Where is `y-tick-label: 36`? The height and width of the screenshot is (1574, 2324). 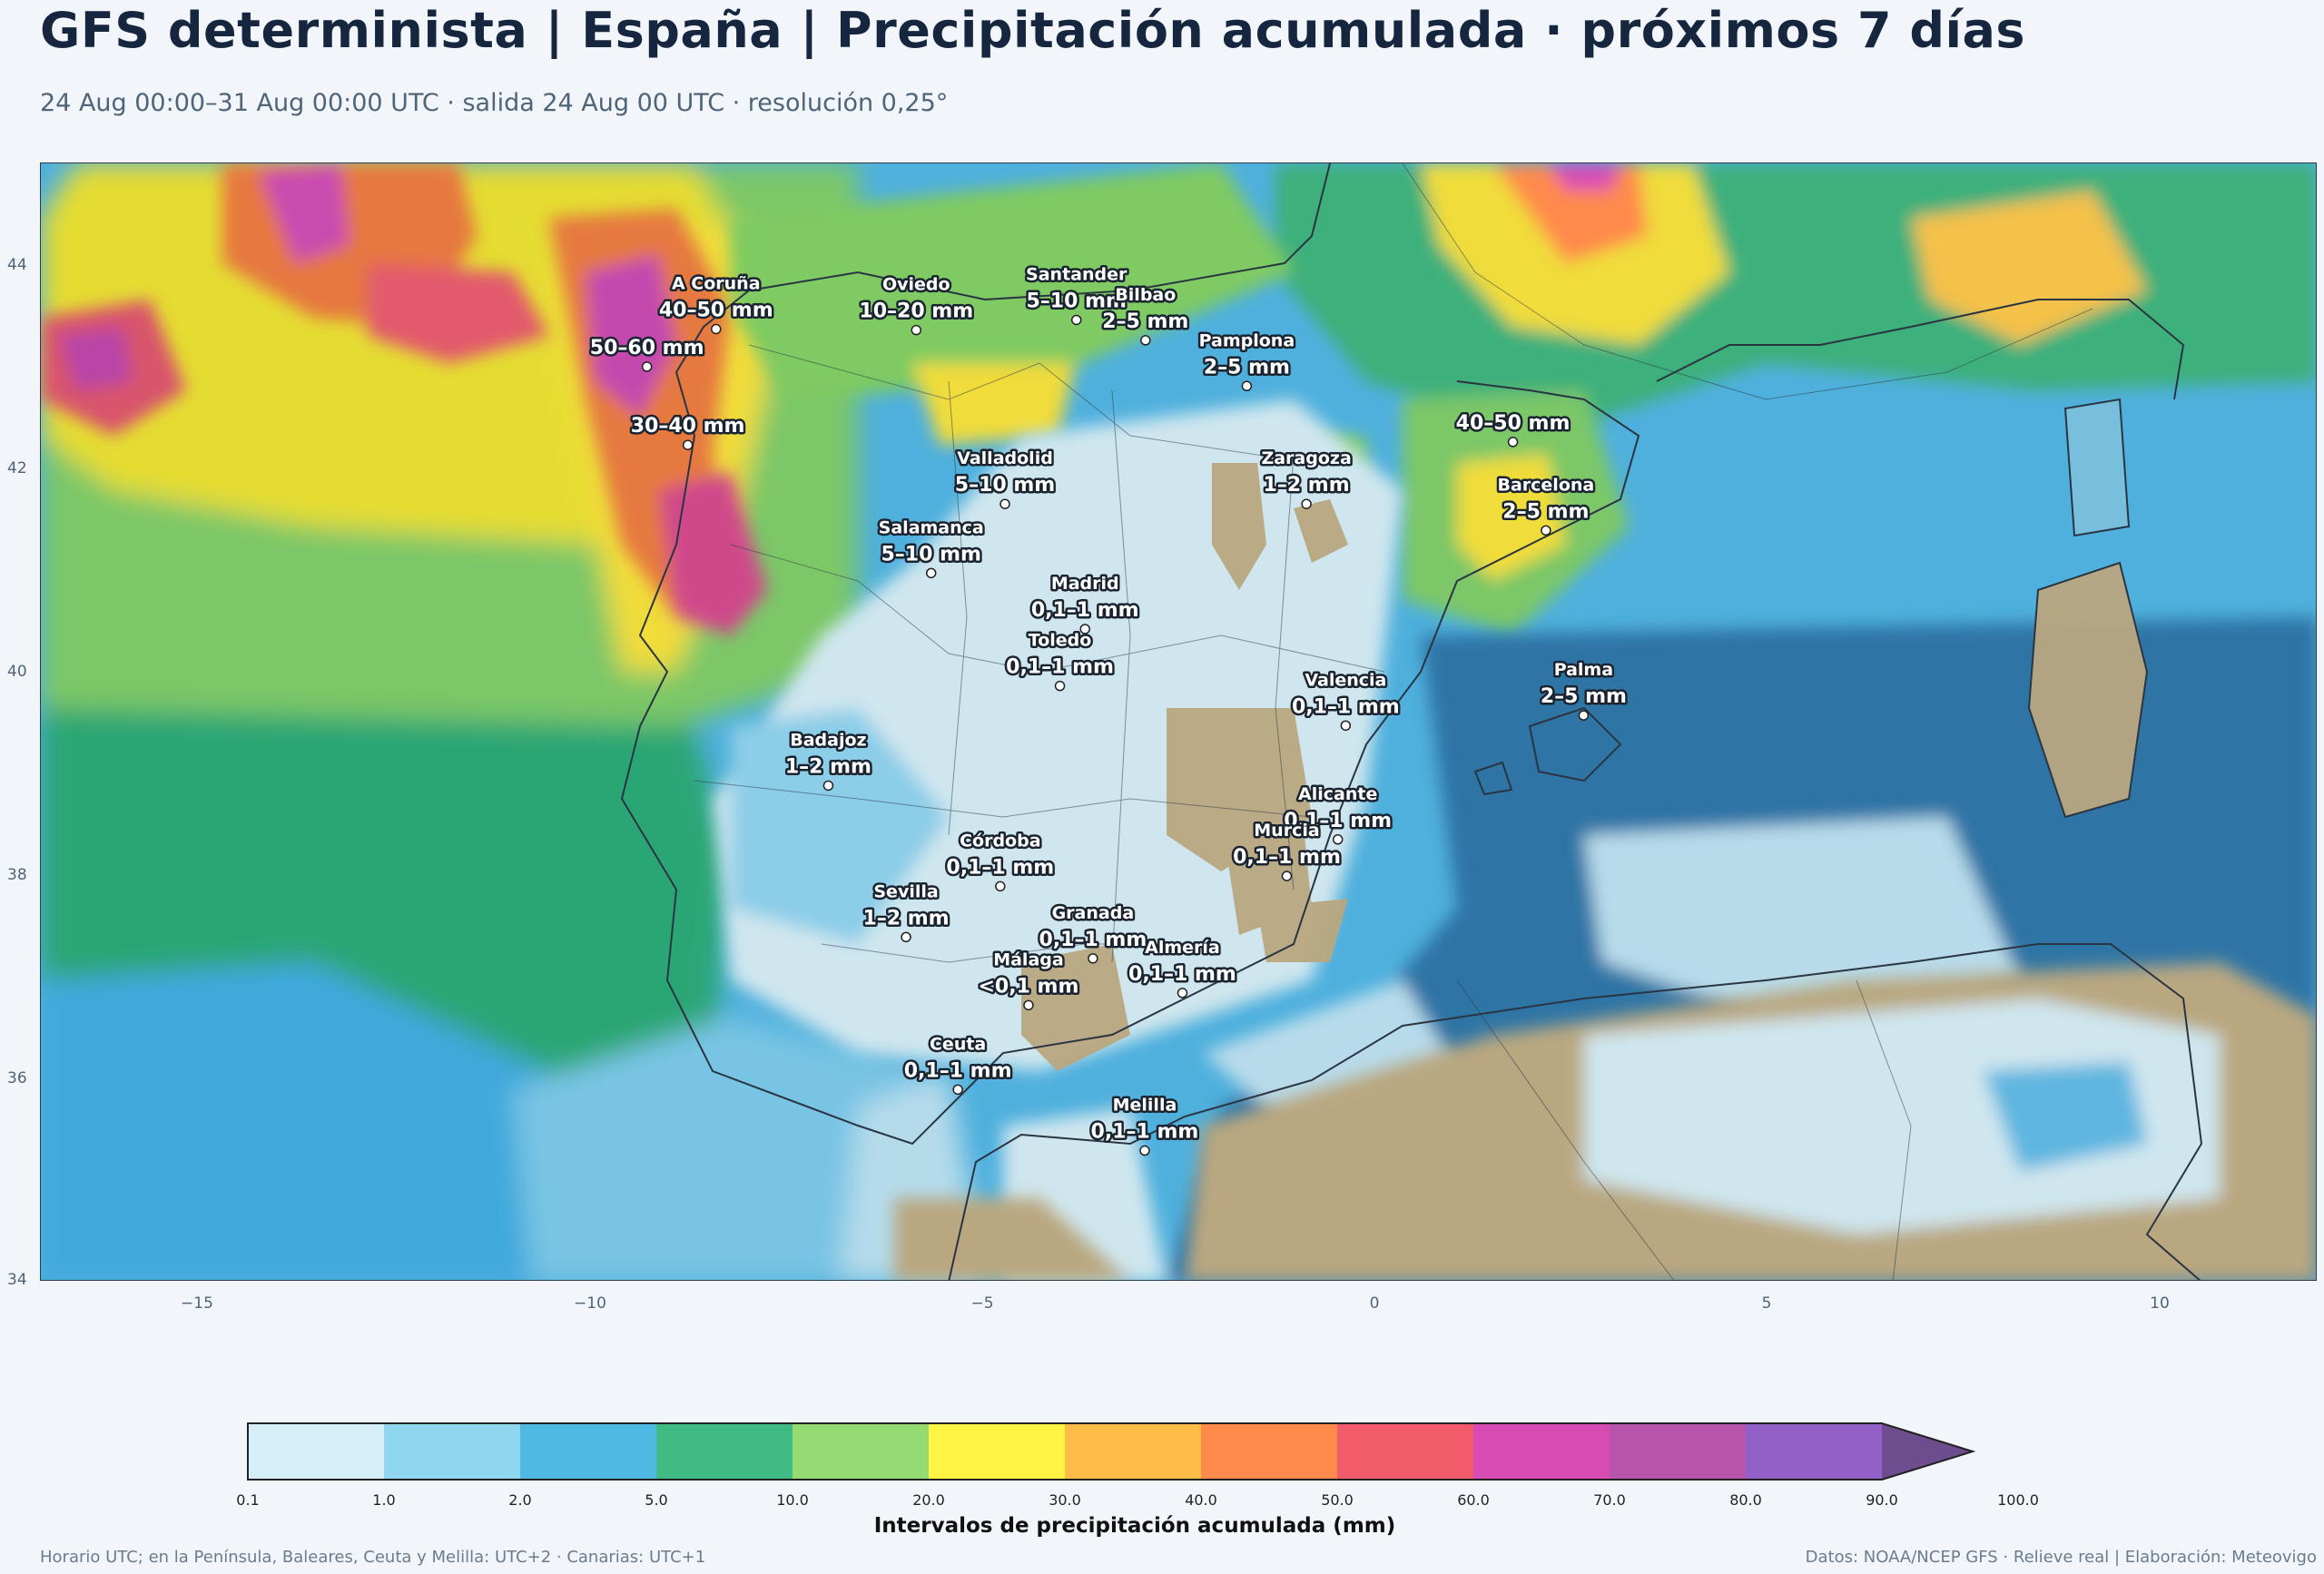 y-tick-label: 36 is located at coordinates (17, 1078).